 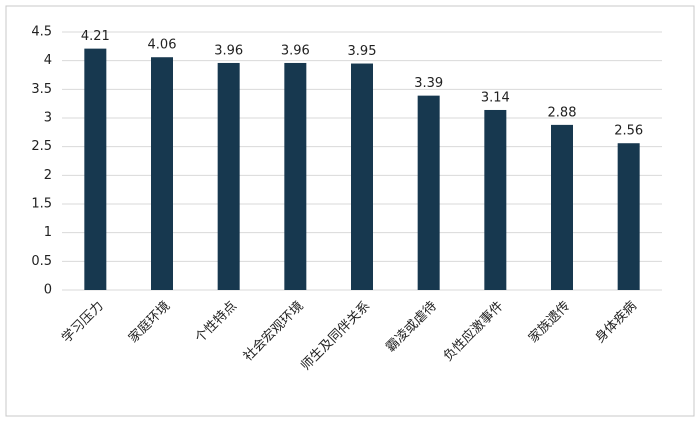 I want to click on y-tick-label: 3.5, so click(x=41, y=89).